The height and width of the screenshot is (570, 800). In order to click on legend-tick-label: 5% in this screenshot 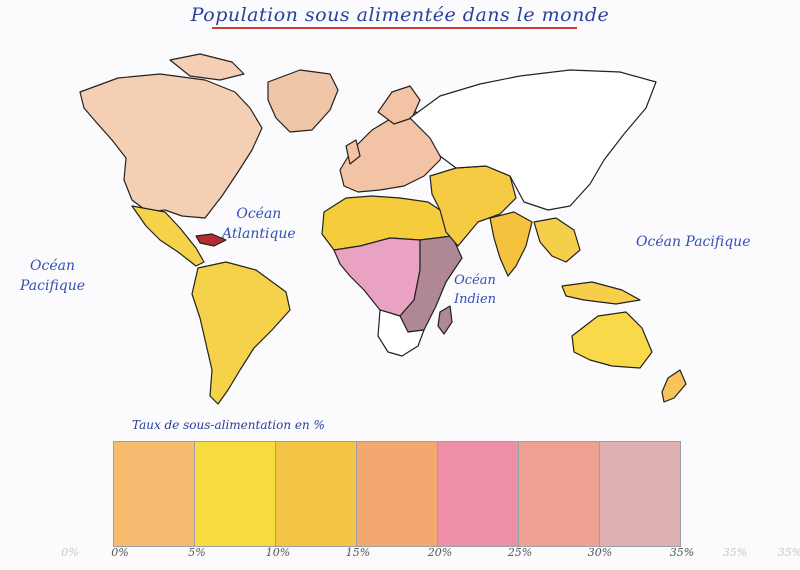, I will do `click(197, 552)`.